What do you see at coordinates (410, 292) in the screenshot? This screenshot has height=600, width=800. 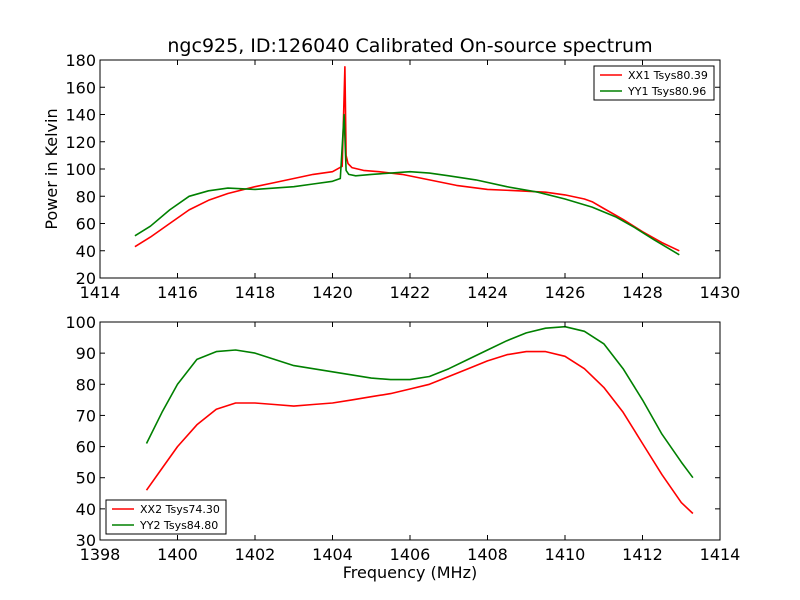 I see `x-tick-label: 1422` at bounding box center [410, 292].